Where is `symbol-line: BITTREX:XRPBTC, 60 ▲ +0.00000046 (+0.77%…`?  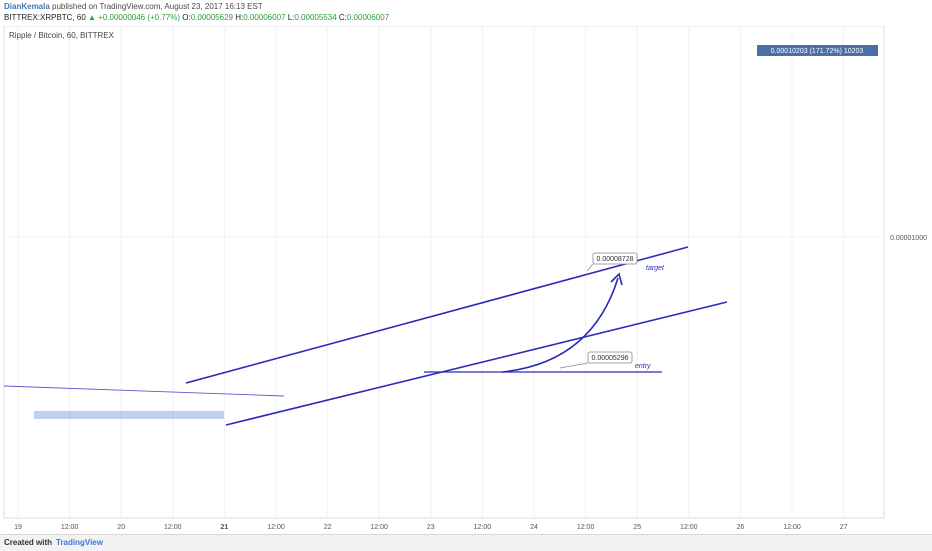
symbol-line: BITTREX:XRPBTC, 60 ▲ +0.00000046 (+0.77%… is located at coordinates (196, 17).